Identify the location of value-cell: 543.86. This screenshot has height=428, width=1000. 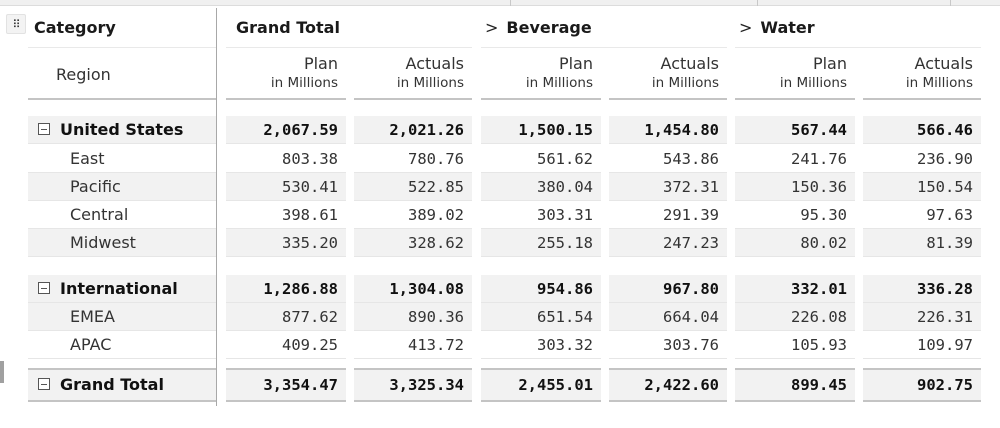
(668, 159).